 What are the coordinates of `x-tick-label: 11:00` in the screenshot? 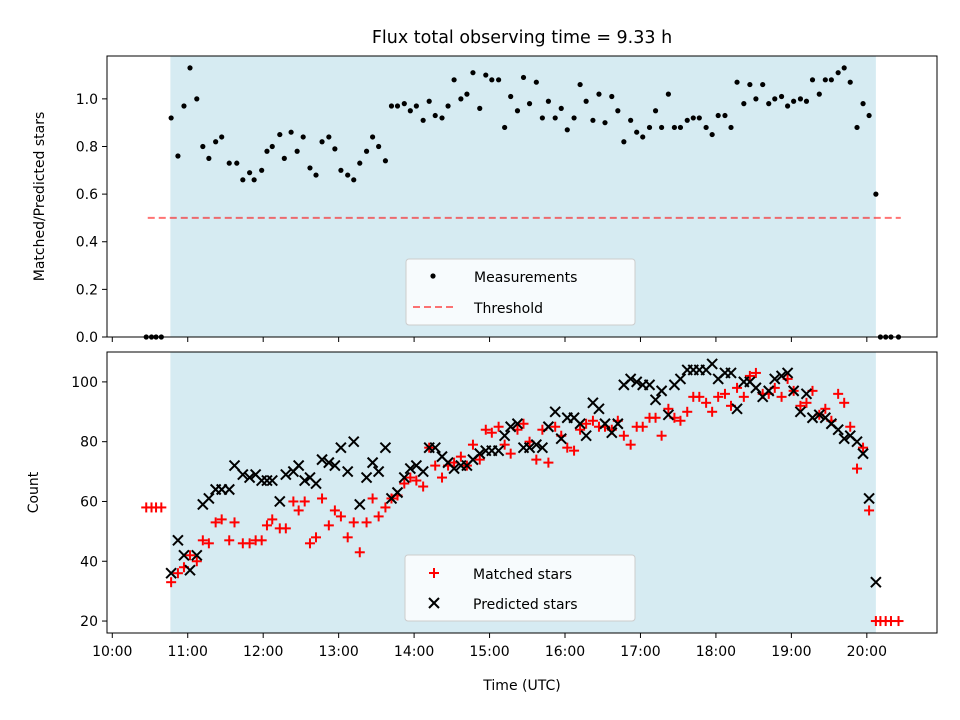 It's located at (188, 652).